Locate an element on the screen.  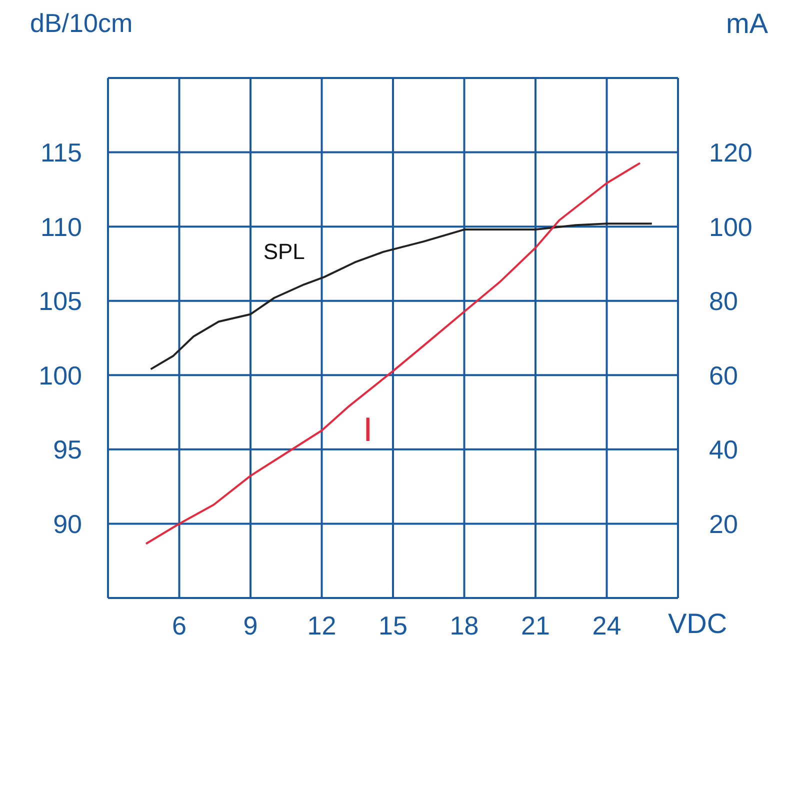
y-tick-label: 90 is located at coordinates (67, 523).